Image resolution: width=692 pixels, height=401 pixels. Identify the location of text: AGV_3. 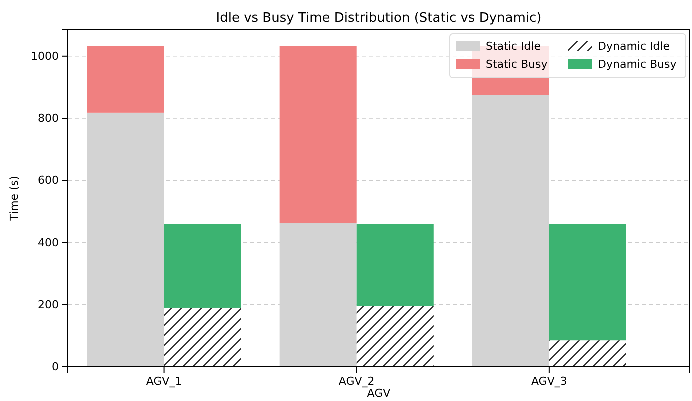
(549, 381).